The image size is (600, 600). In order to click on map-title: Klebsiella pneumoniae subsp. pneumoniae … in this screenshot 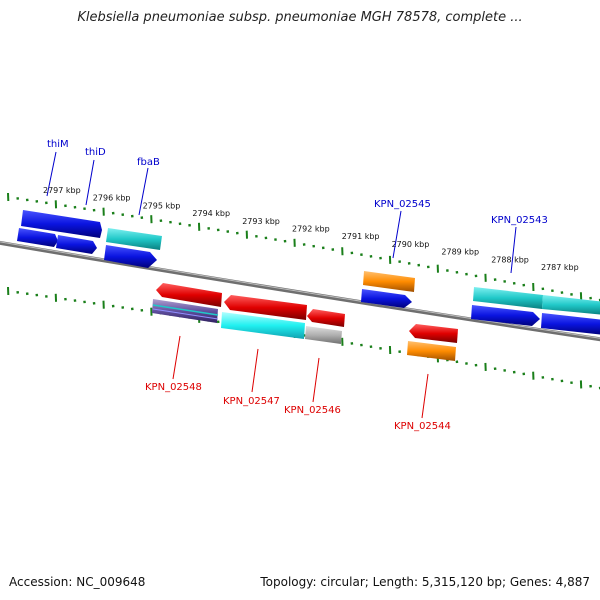, I will do `click(300, 17)`.